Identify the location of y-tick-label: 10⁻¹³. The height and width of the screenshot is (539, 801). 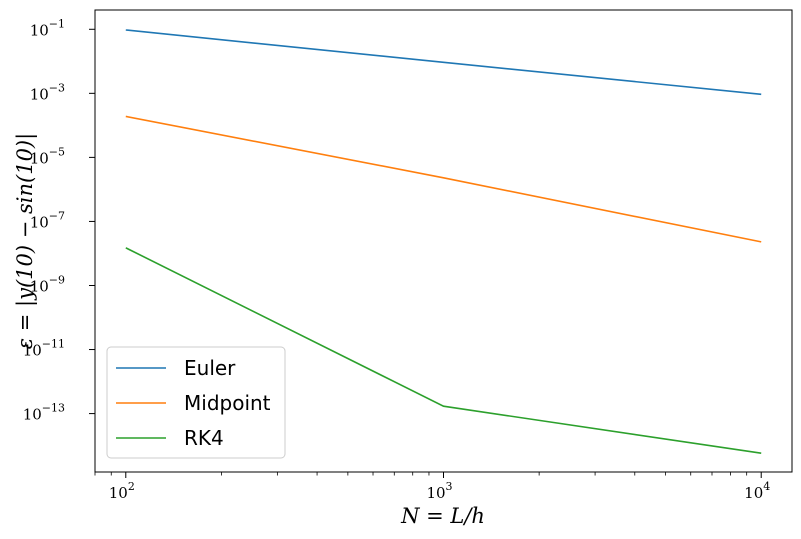
(44, 413).